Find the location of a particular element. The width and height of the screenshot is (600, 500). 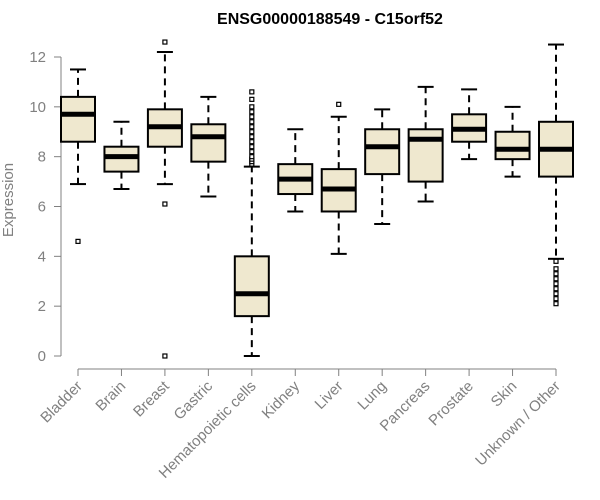

y-tick-label: 12 is located at coordinates (37, 57).